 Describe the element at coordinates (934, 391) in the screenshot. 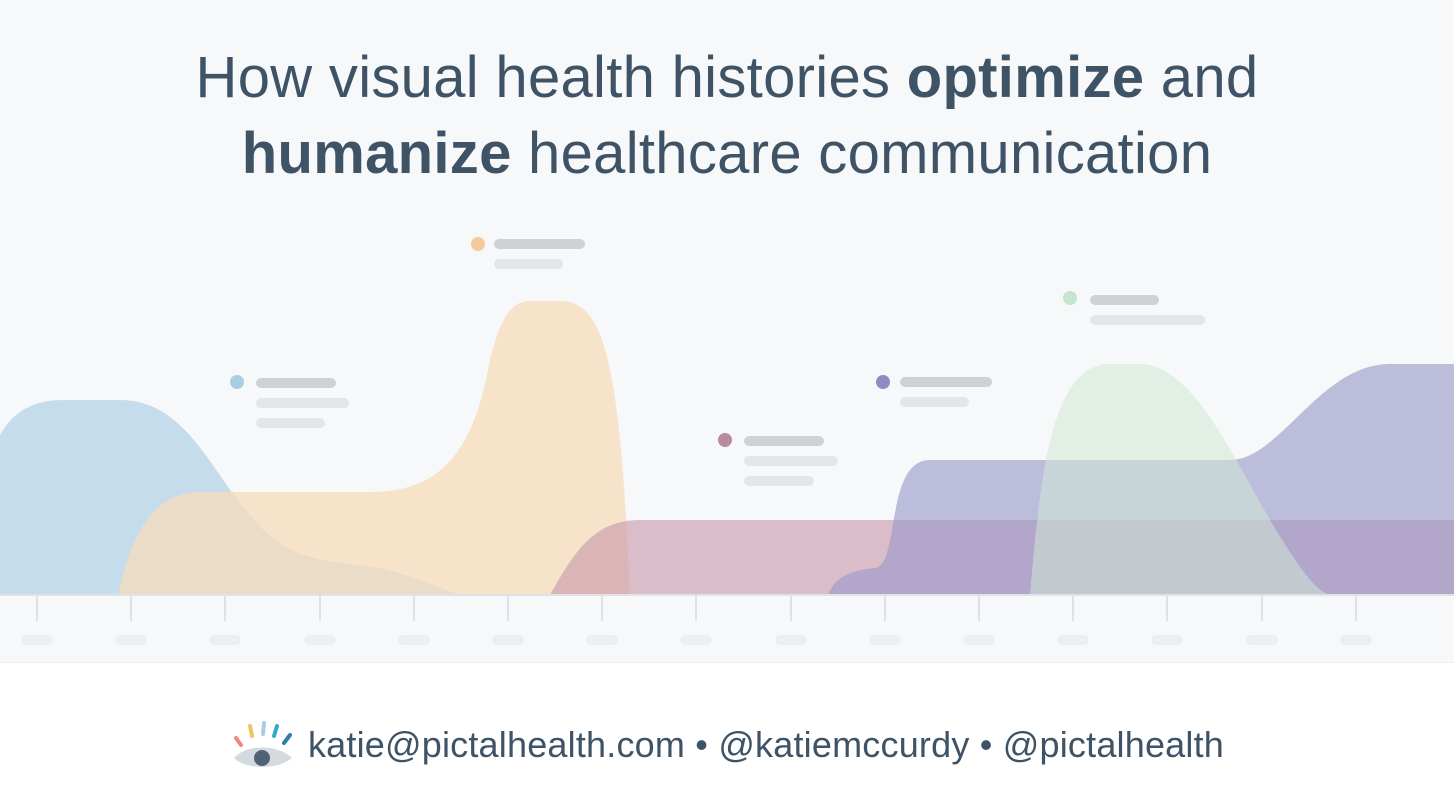

I see `annotation-purple` at that location.